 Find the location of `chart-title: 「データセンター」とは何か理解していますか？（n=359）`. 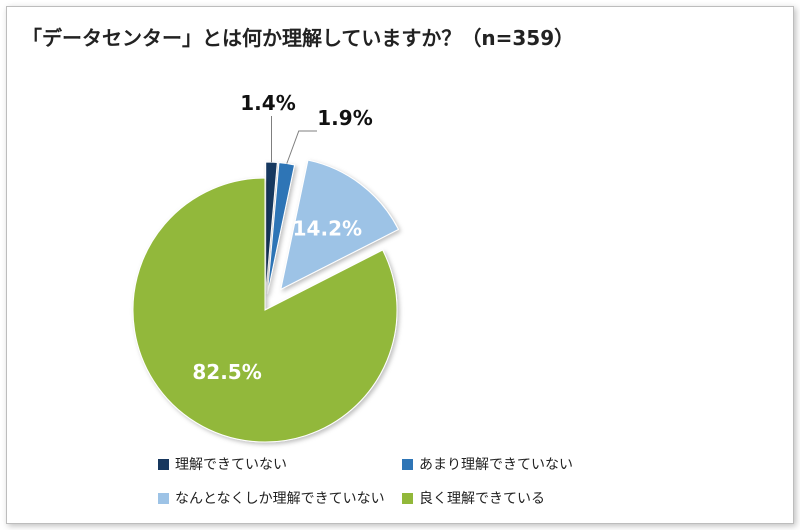

chart-title: 「データセンター」とは何か理解していますか？（n=359） is located at coordinates (298, 38).